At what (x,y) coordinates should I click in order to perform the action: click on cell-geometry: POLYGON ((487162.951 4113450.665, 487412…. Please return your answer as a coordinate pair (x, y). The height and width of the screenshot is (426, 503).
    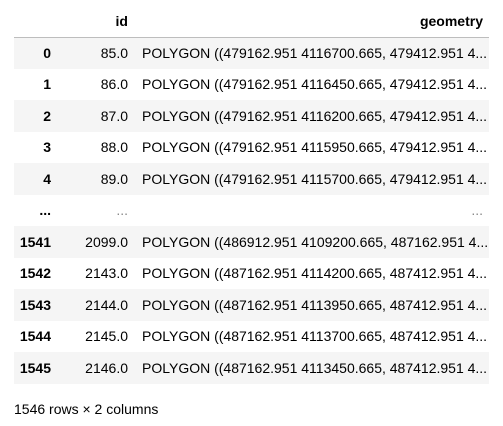
    Looking at the image, I should click on (315, 367).